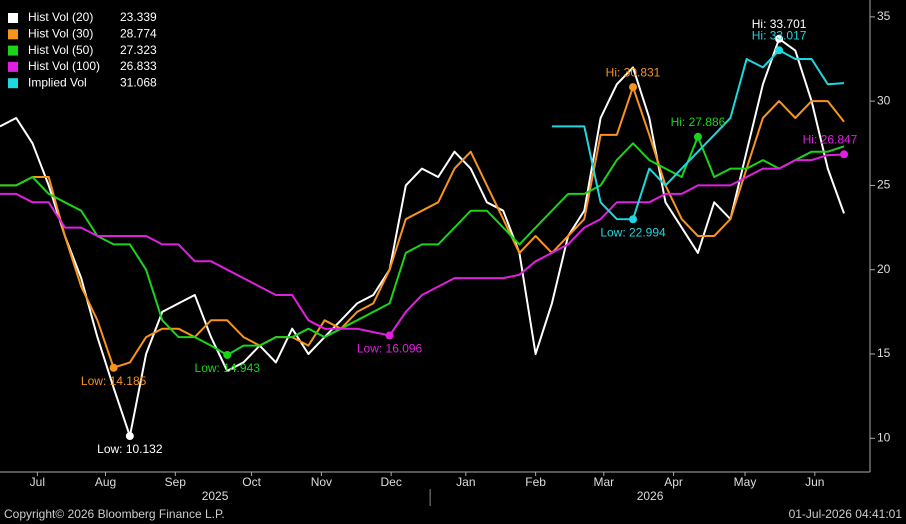  I want to click on x-tick-label: Aug, so click(105, 482).